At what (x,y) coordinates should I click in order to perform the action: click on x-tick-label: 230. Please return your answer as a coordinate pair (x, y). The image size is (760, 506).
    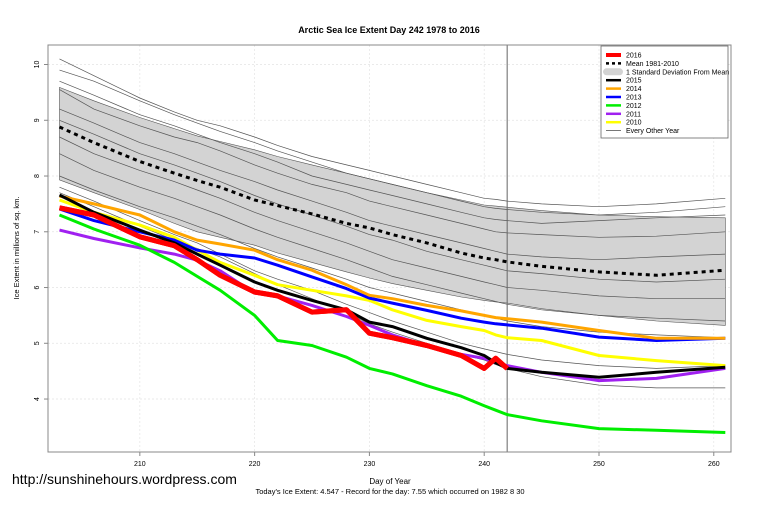
    Looking at the image, I should click on (370, 464).